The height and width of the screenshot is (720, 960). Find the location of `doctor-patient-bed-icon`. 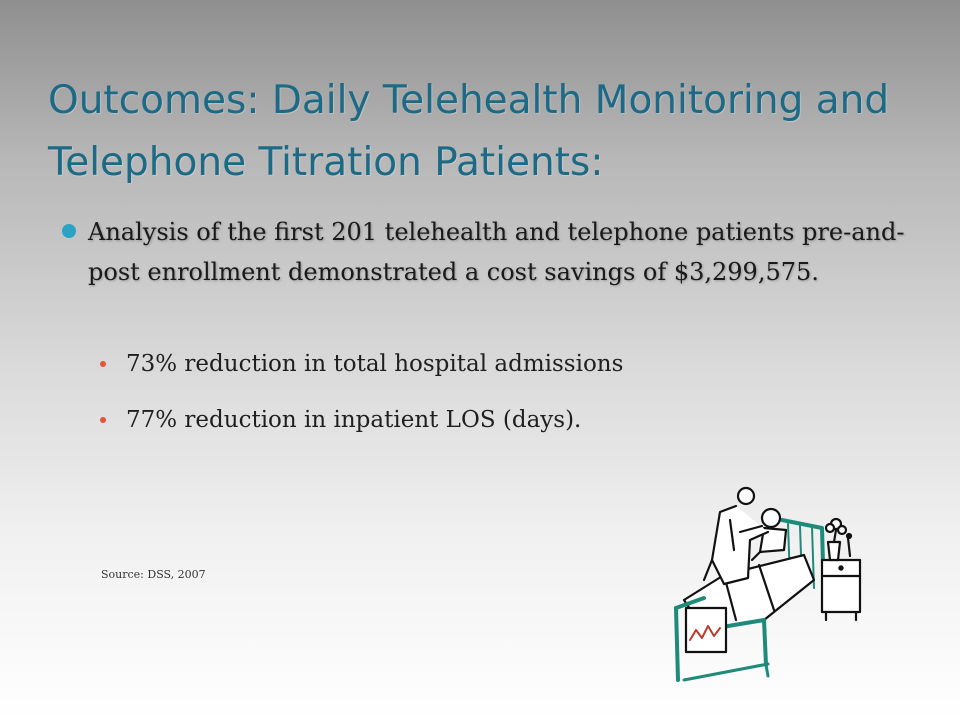

doctor-patient-bed-icon is located at coordinates (768, 584).